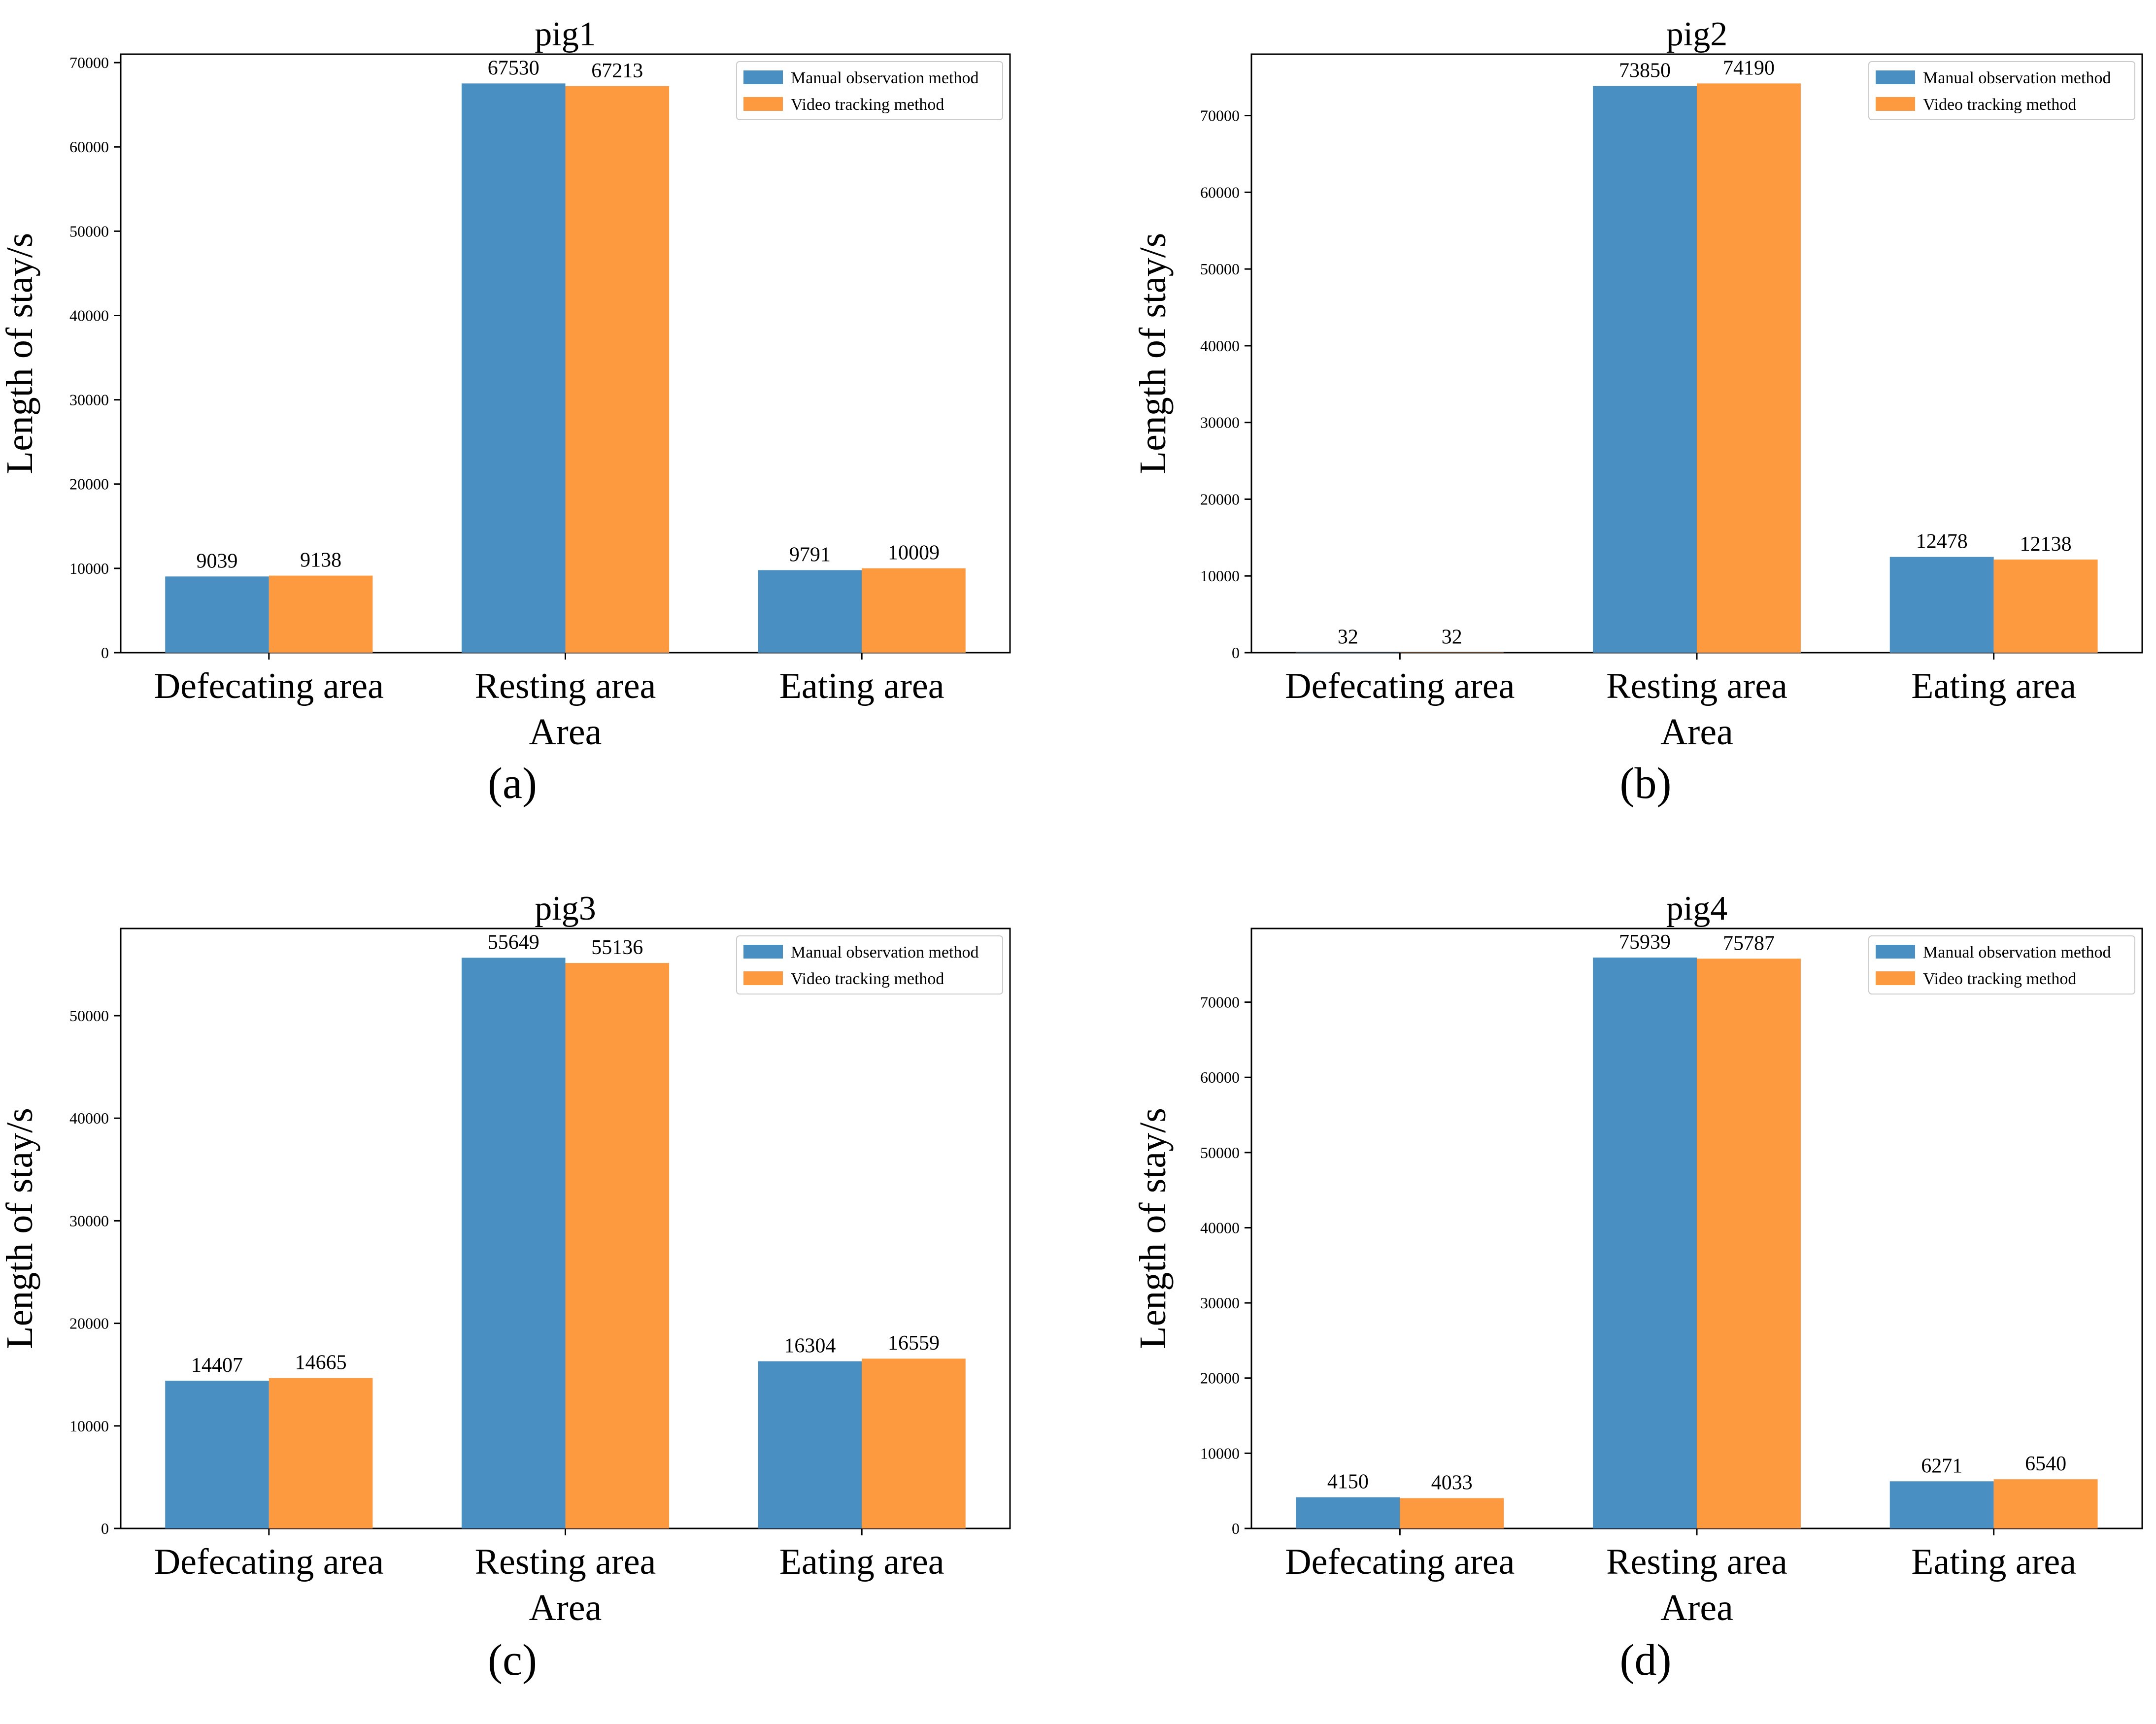 Image resolution: width=2156 pixels, height=1724 pixels. Describe the element at coordinates (1697, 34) in the screenshot. I see `chart-title: pig2` at that location.